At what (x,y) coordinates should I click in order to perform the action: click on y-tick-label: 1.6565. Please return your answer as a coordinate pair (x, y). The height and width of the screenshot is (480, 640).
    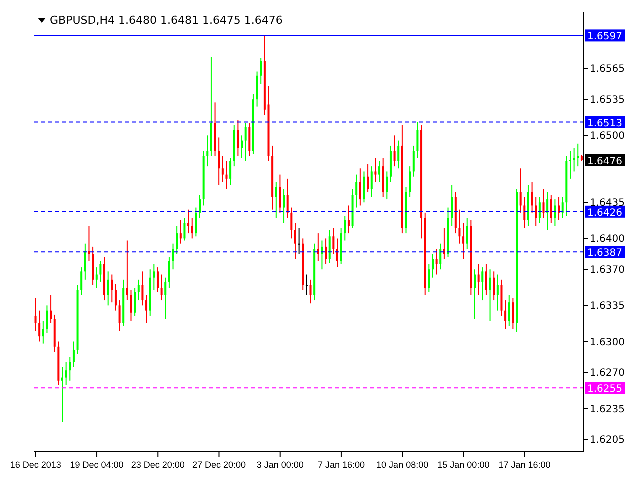
    Looking at the image, I should click on (607, 70).